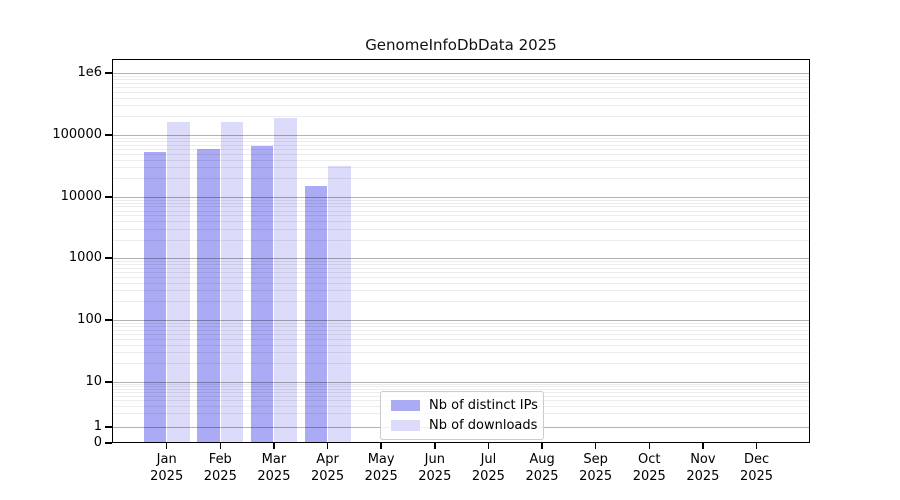 The width and height of the screenshot is (900, 500). What do you see at coordinates (328, 468) in the screenshot?
I see `x-tick-label: Apr 2025` at bounding box center [328, 468].